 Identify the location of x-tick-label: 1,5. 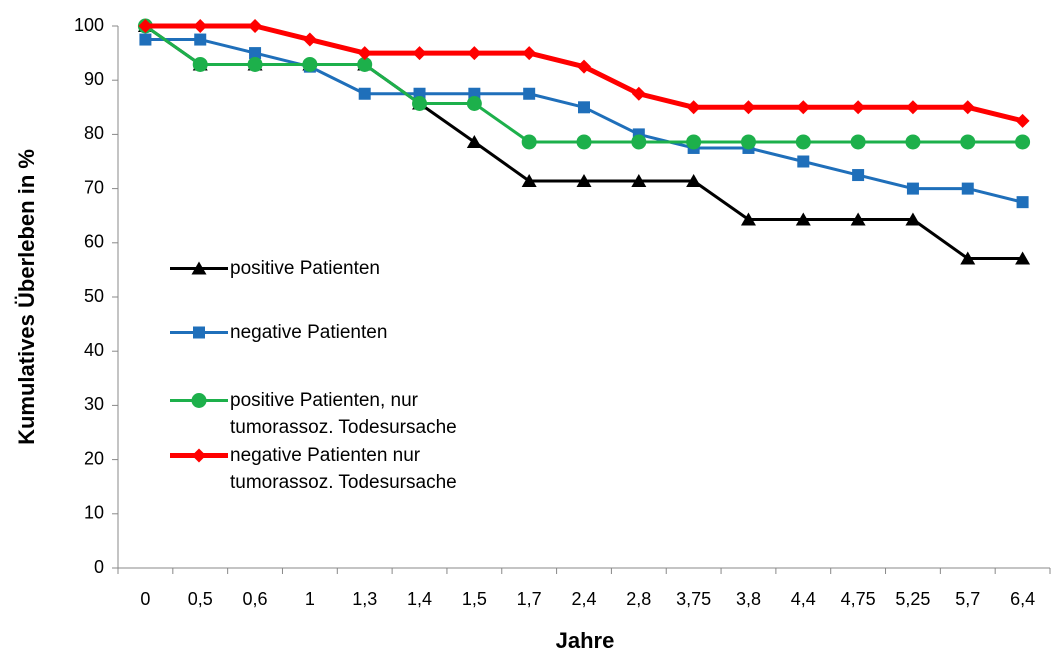
(474, 599).